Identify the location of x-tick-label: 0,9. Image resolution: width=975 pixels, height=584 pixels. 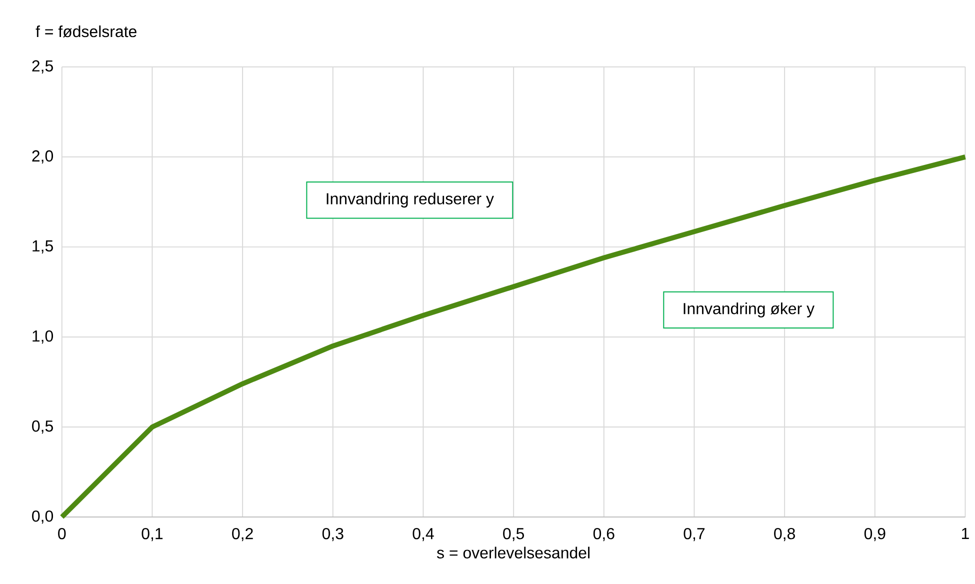
(875, 535).